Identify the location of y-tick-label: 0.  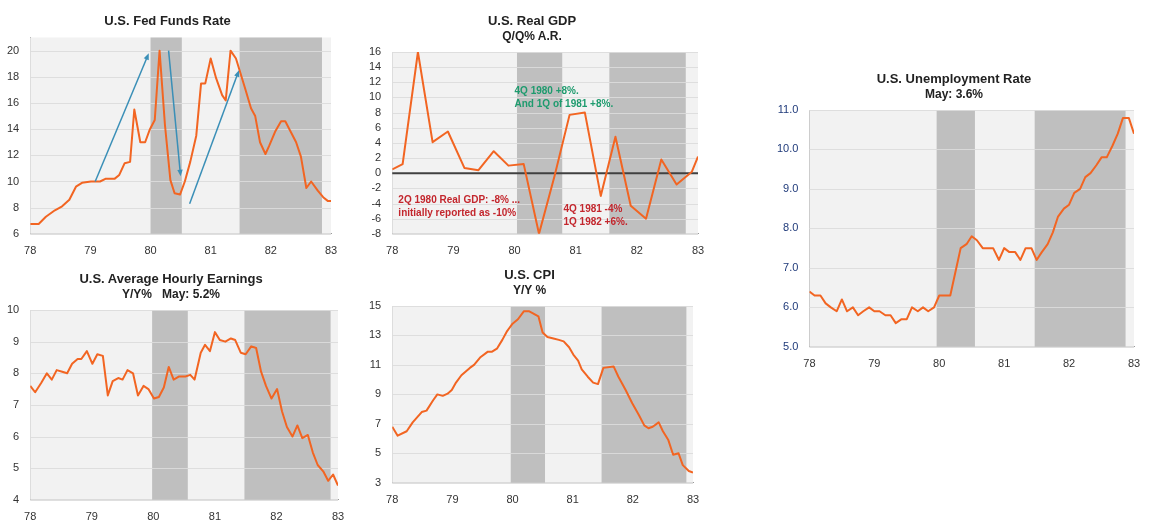
(378, 172).